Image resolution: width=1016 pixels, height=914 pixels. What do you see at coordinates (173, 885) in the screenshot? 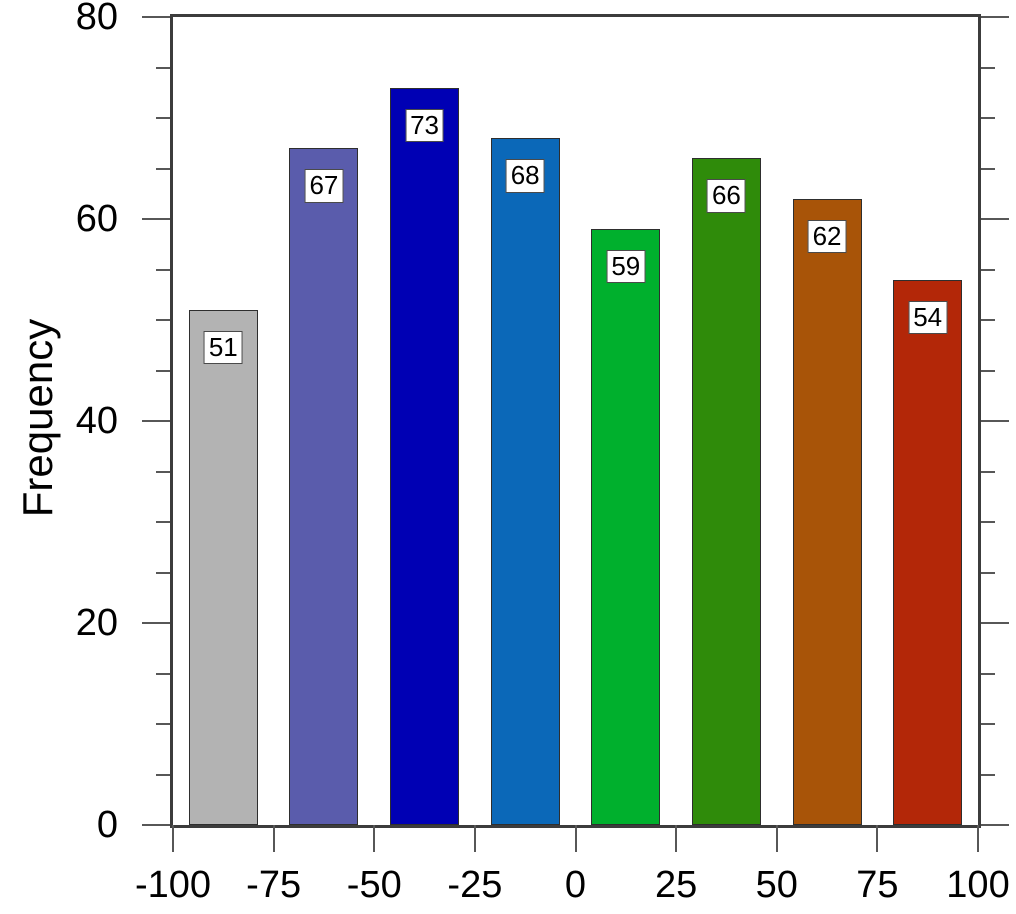
I see `x-tick-label: -100` at bounding box center [173, 885].